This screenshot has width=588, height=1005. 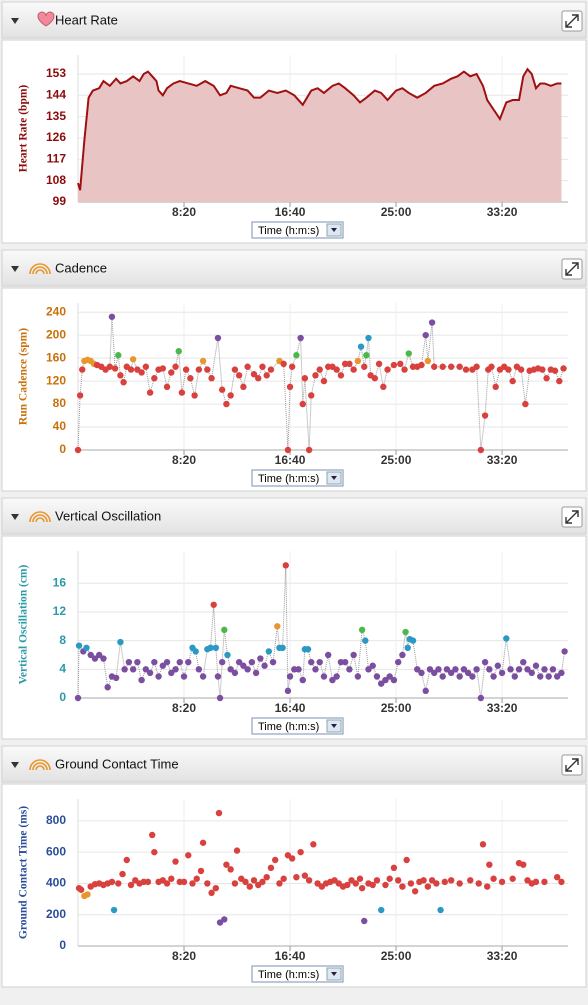 I want to click on y-tick-label: 0, so click(x=62, y=449).